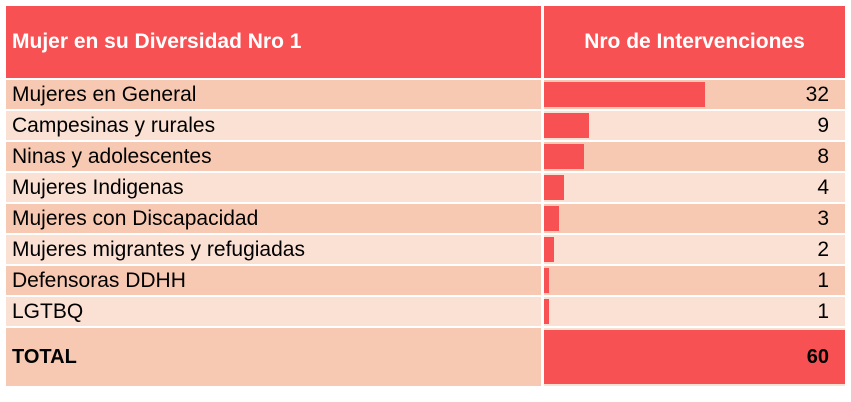 This screenshot has width=851, height=402. I want to click on table-row: Defensoras DDHH 1, so click(425, 281).